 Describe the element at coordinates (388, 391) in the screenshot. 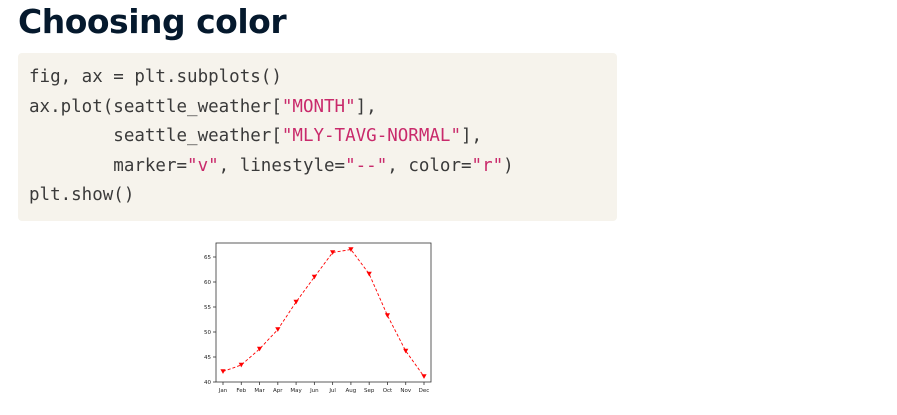

I see `x-tick-label: Oct` at that location.